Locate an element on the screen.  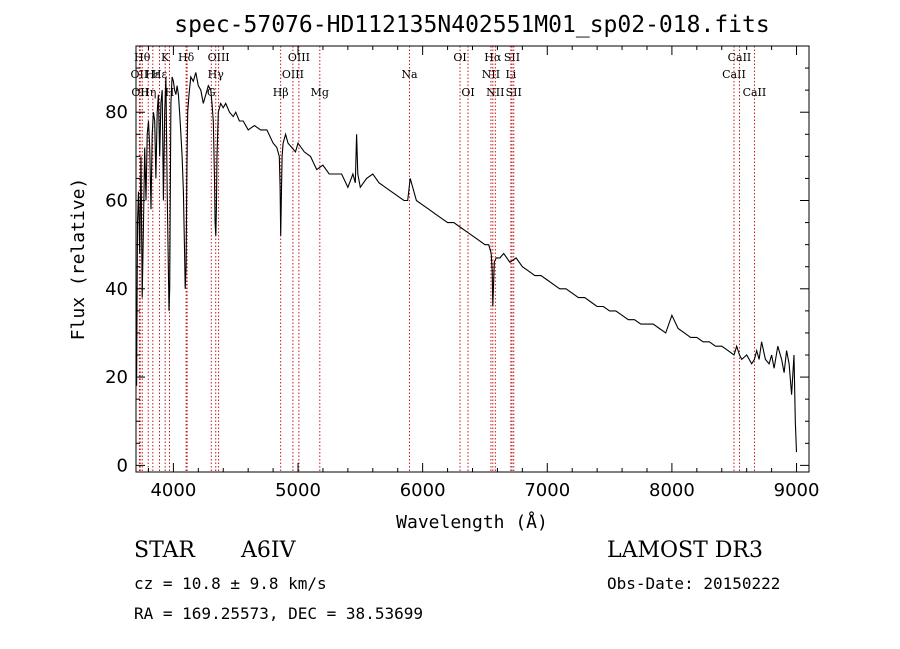
line-marker-label: Hα is located at coordinates (493, 57).